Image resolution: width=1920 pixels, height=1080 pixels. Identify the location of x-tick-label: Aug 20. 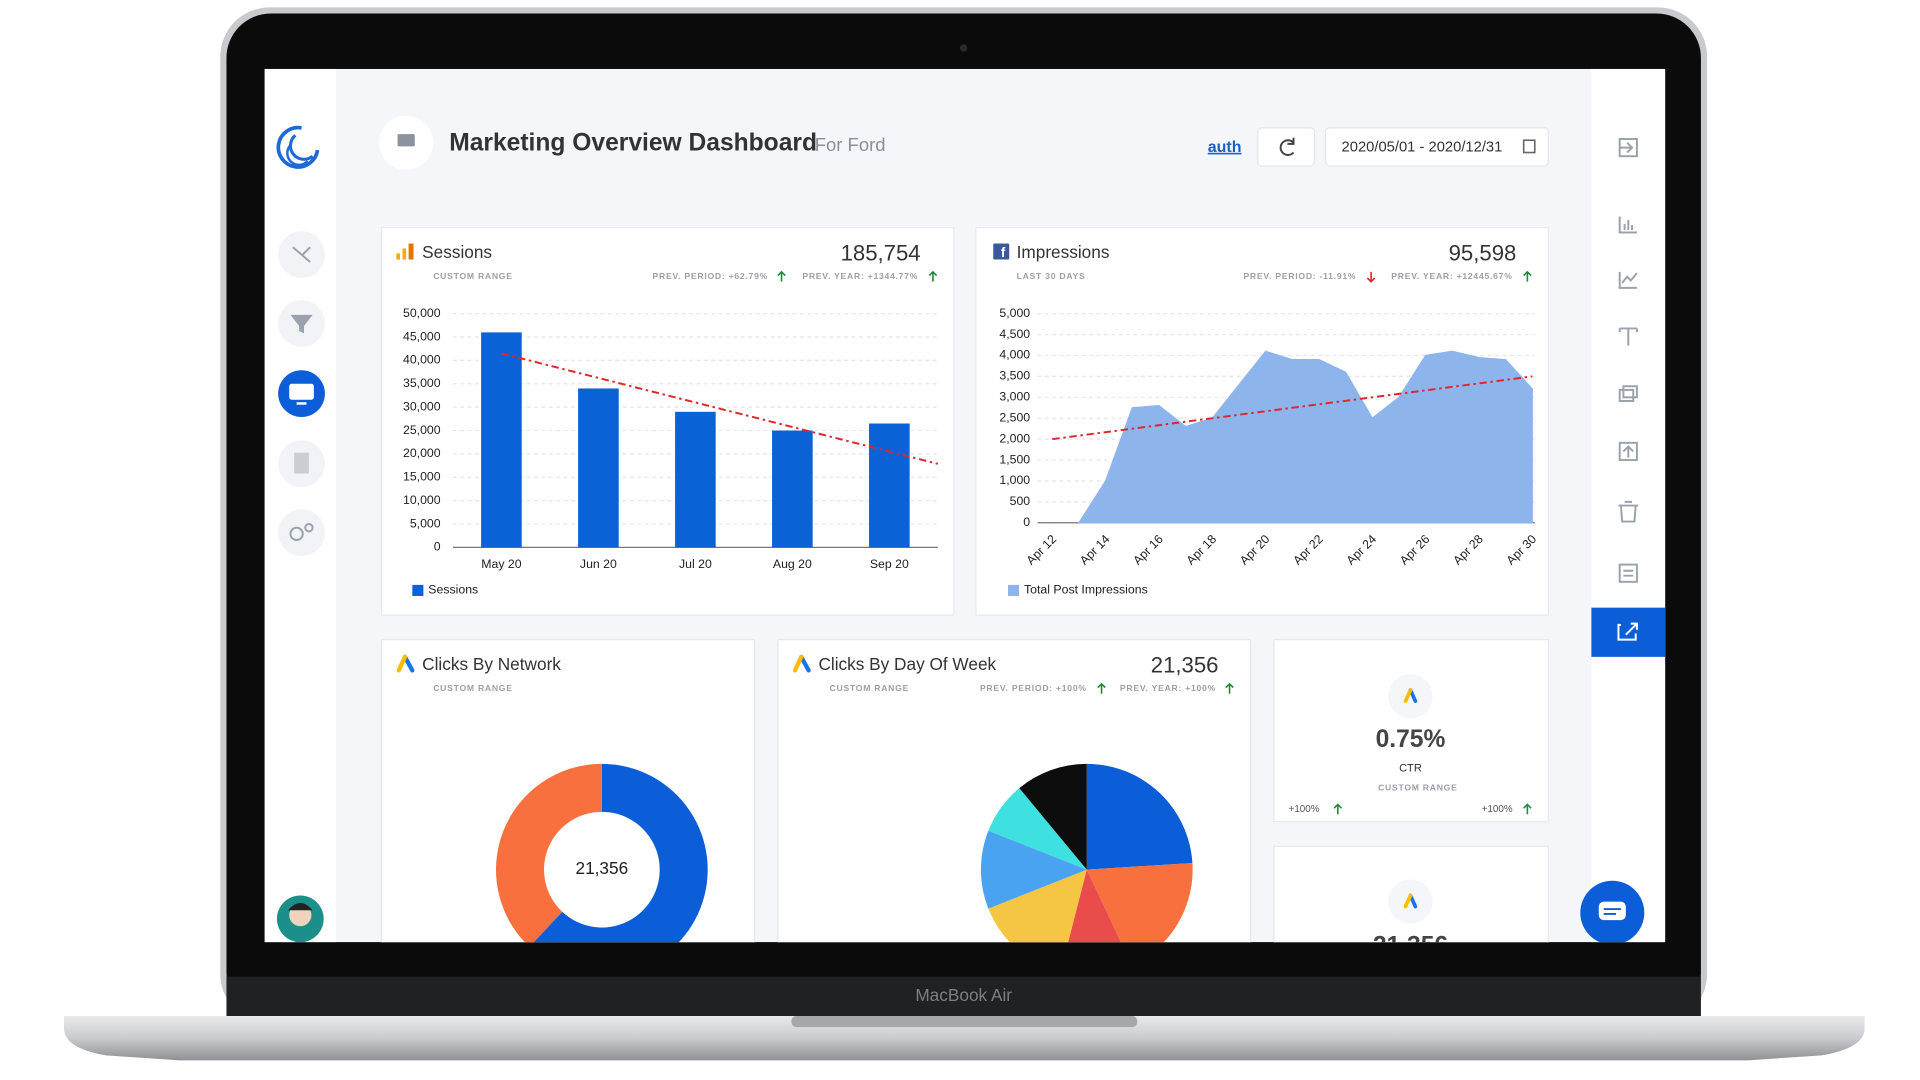
(792, 564).